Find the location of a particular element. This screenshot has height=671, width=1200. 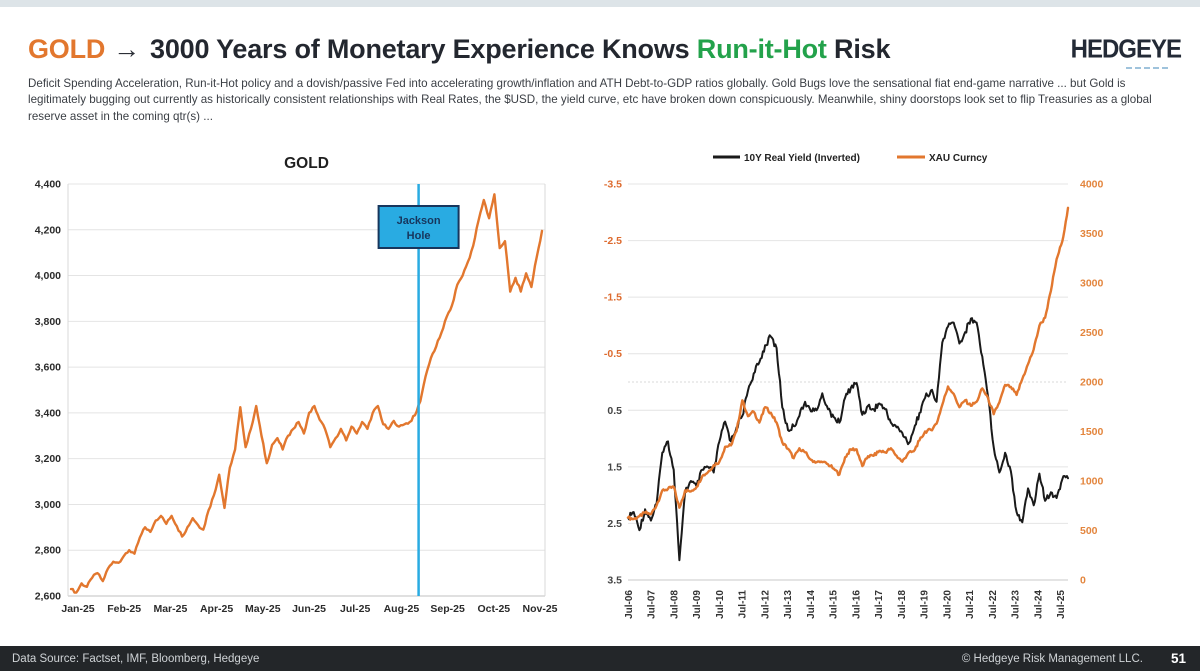

jackson-hole-callout-box is located at coordinates (418, 227).